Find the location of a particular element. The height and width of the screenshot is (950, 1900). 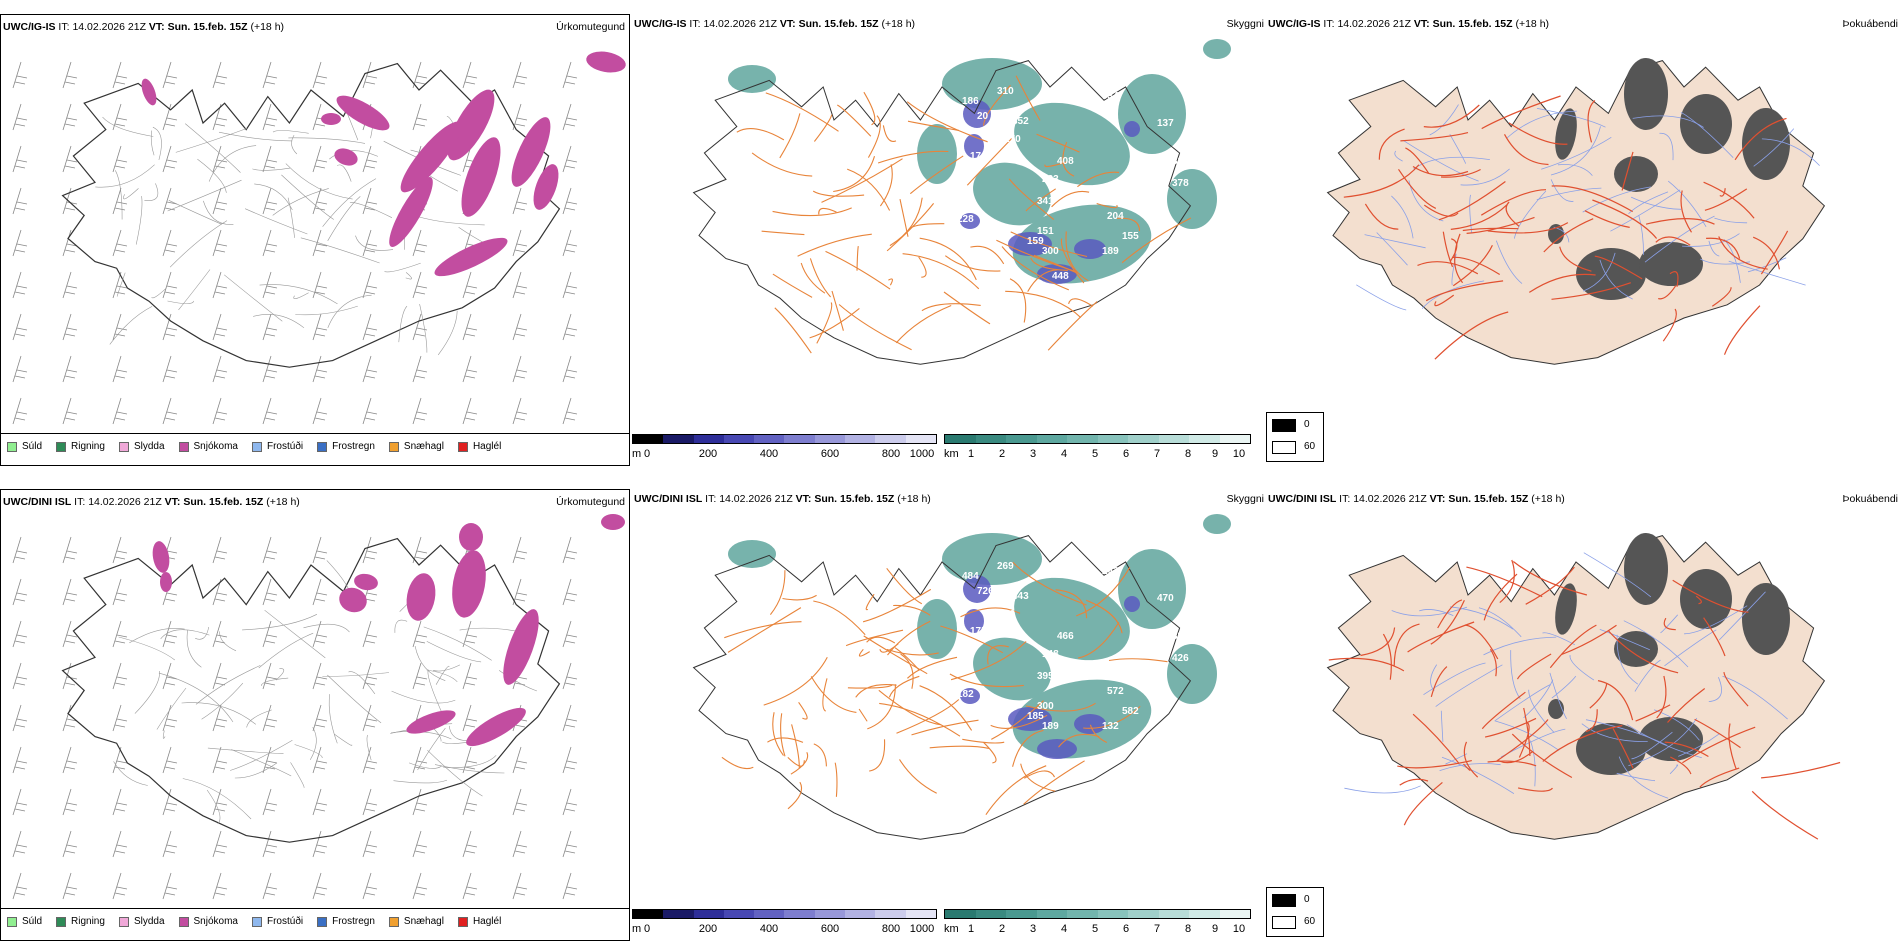

fog-area is located at coordinates (1566, 134).